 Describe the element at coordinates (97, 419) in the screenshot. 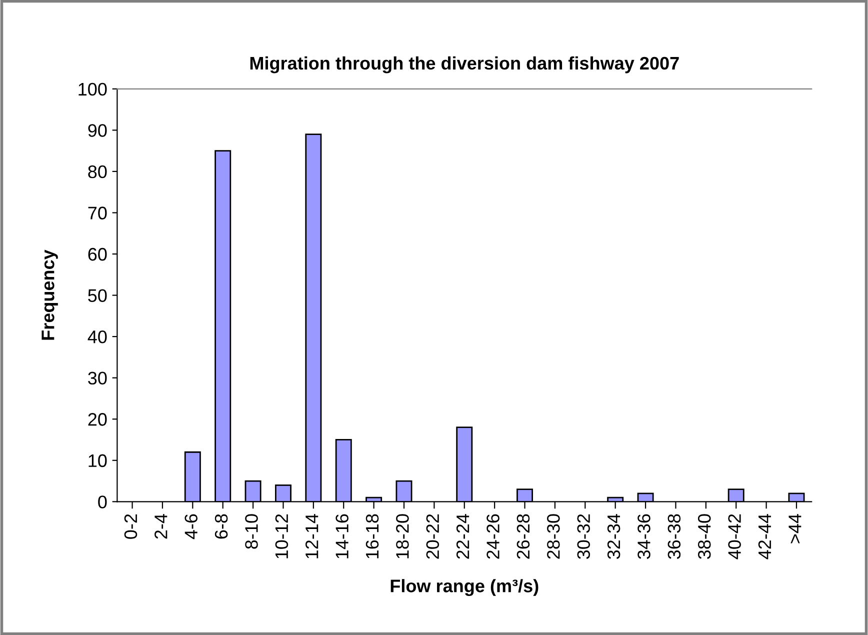

I see `y-tick-label: 20` at that location.